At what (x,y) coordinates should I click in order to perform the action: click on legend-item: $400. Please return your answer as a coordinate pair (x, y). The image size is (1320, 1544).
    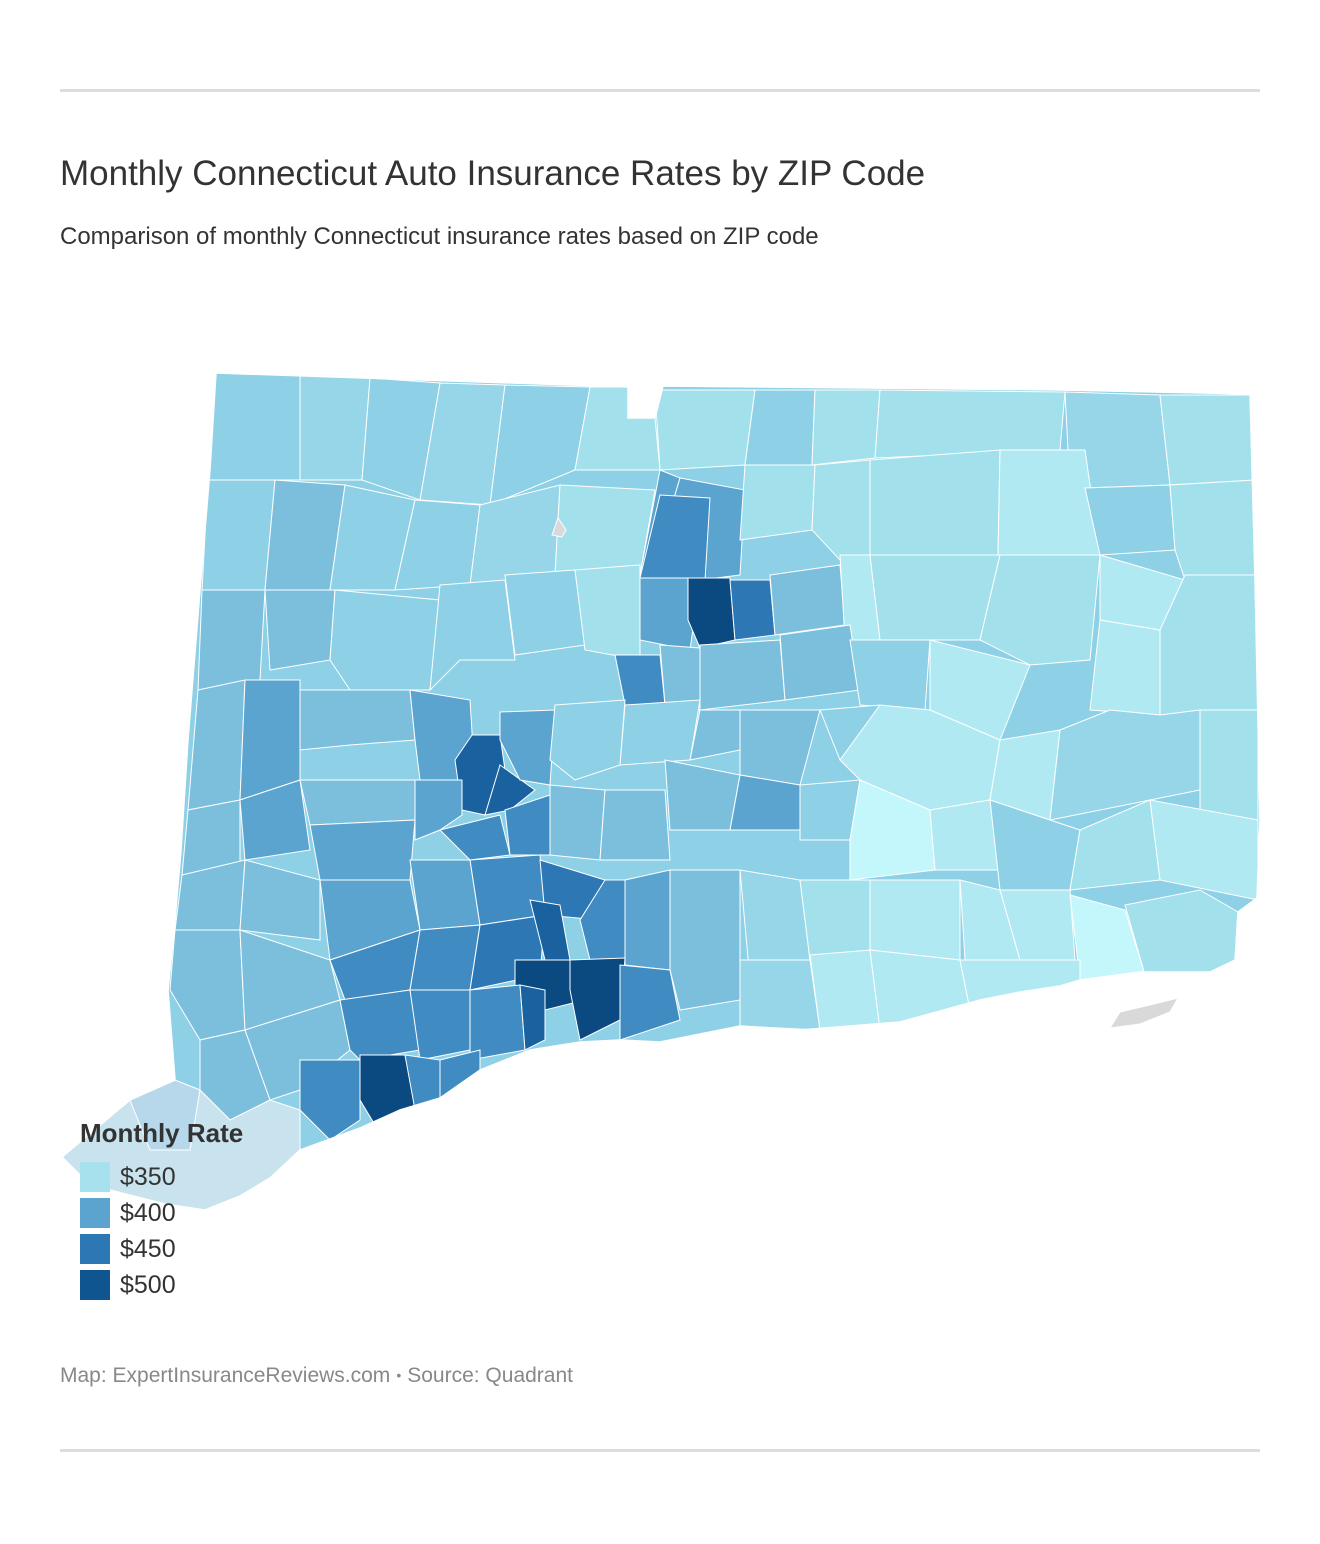
    Looking at the image, I should click on (161, 1213).